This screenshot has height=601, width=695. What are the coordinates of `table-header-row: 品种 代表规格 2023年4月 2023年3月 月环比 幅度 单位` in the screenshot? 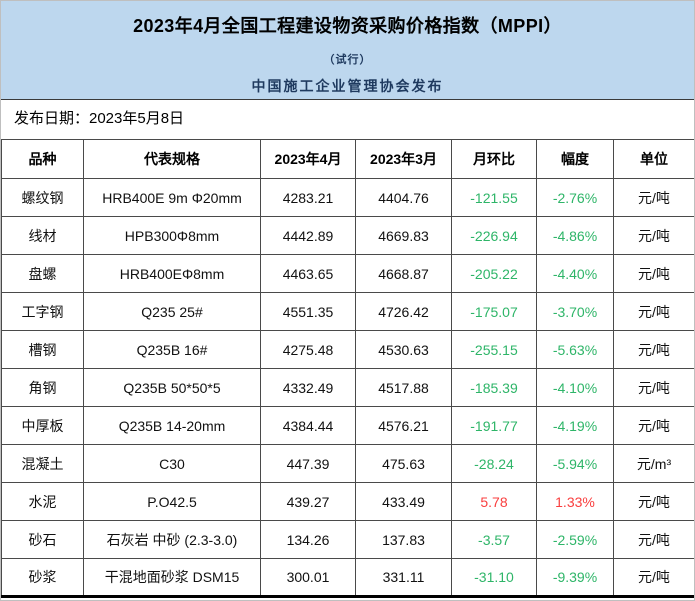 It's located at (347, 159).